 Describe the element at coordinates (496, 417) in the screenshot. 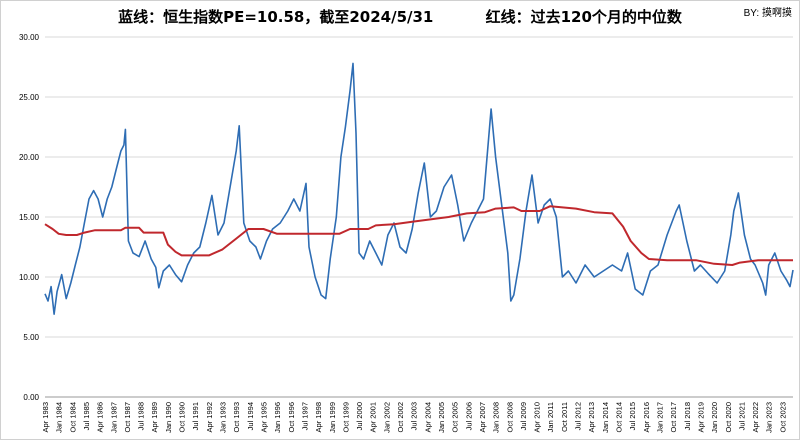

I see `x-tick-label: Jan 2008` at that location.